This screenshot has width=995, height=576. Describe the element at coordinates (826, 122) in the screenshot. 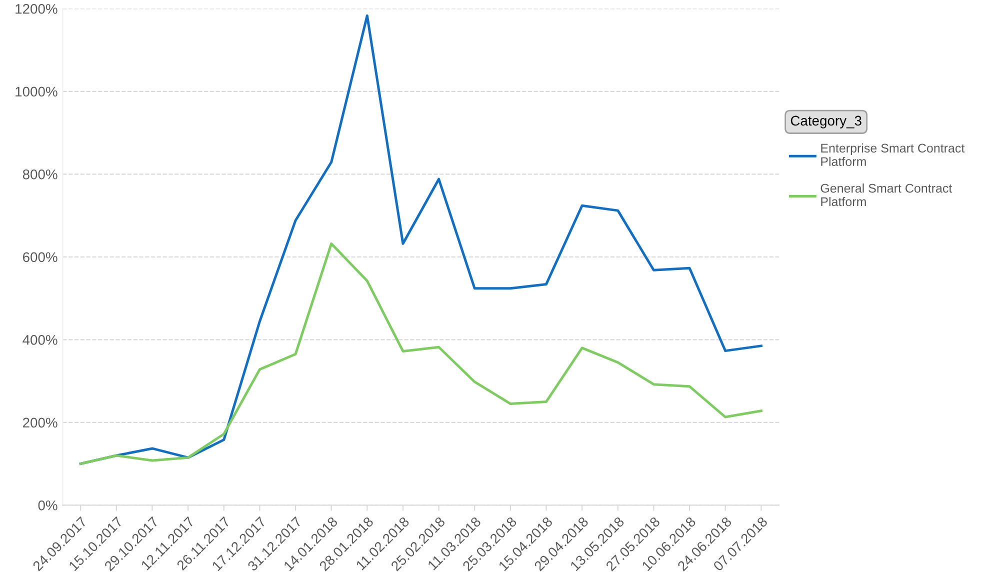

I see `legend-title: Category_3` at that location.